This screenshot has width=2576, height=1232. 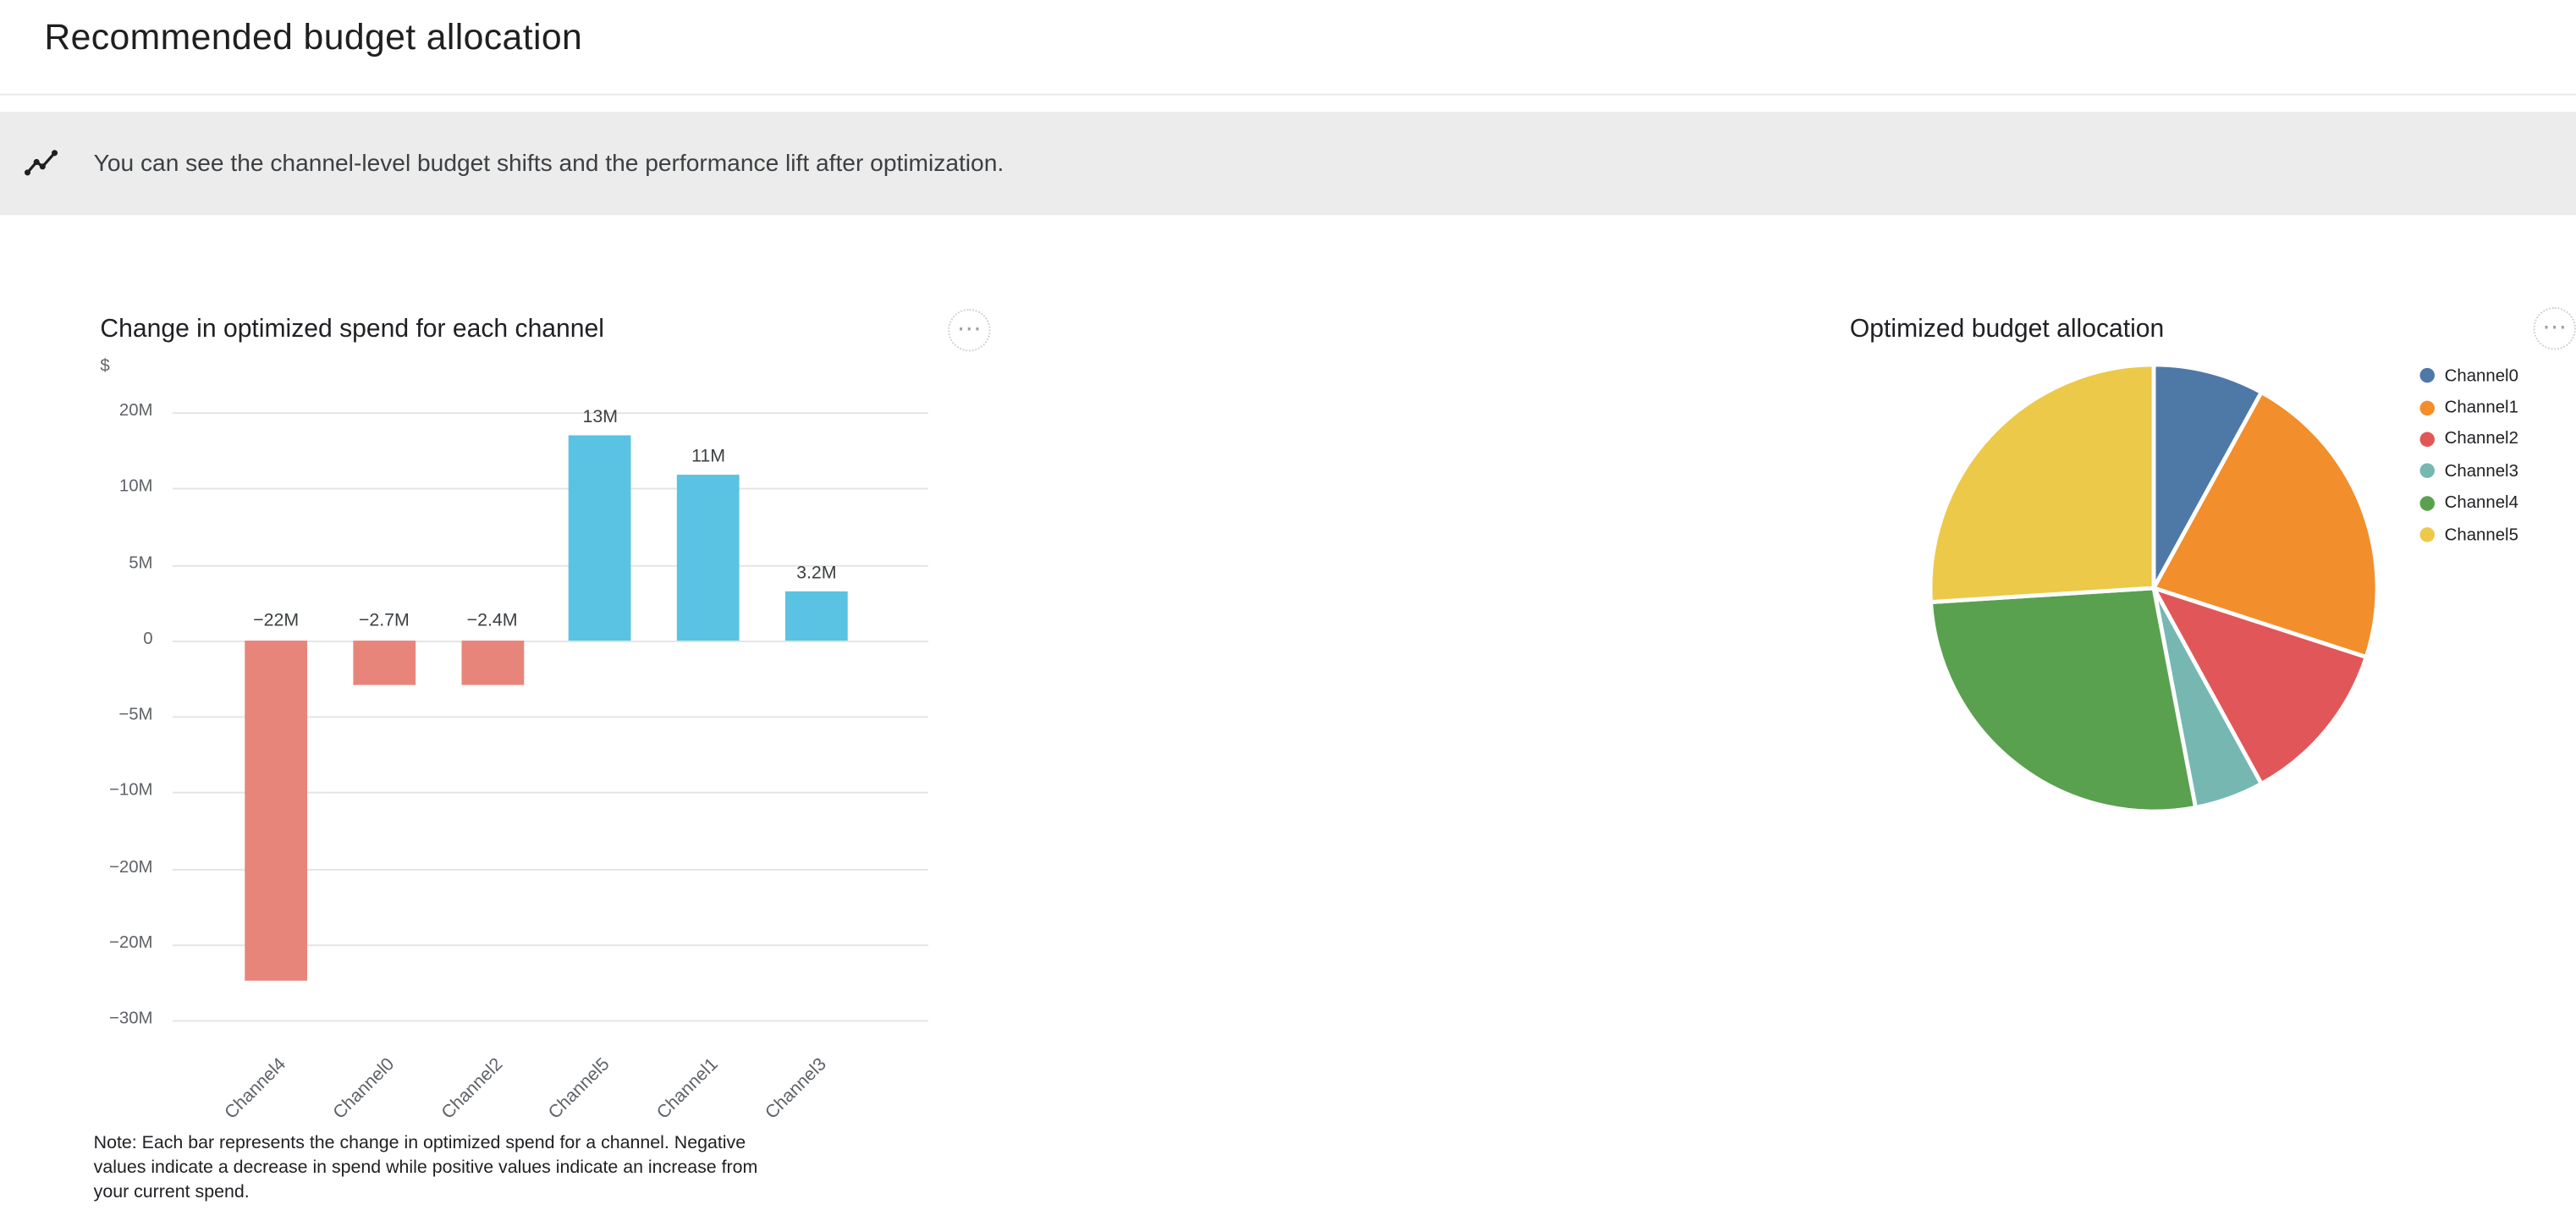 What do you see at coordinates (135, 715) in the screenshot?
I see `y-tick-label: −5M` at bounding box center [135, 715].